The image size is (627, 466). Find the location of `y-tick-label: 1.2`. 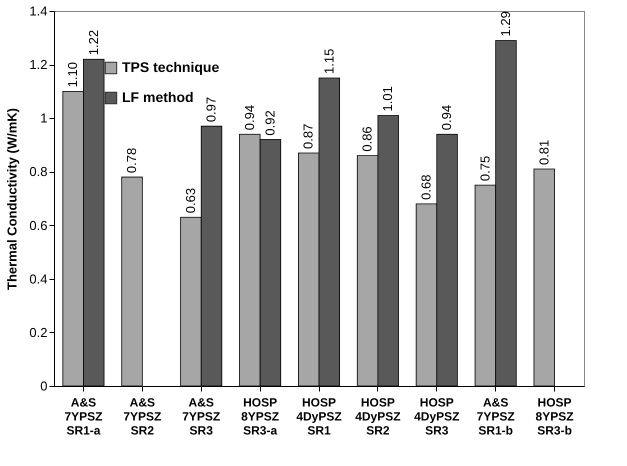

y-tick-label: 1.2 is located at coordinates (38, 64).